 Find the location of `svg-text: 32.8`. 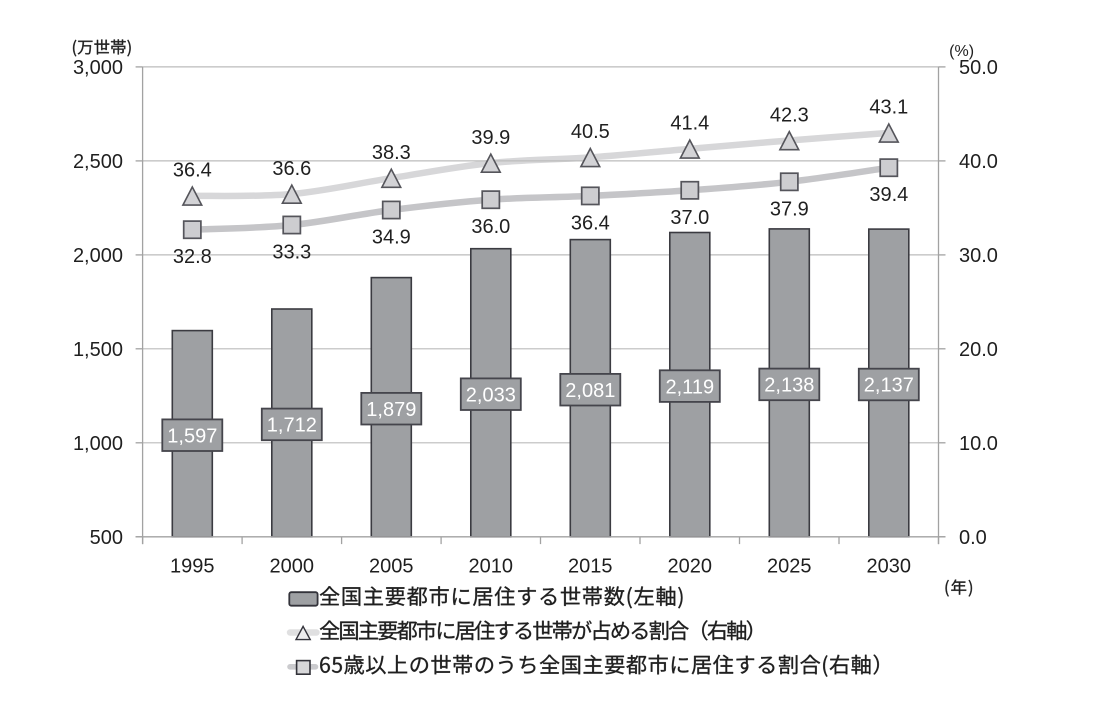

svg-text: 32.8 is located at coordinates (192, 257).